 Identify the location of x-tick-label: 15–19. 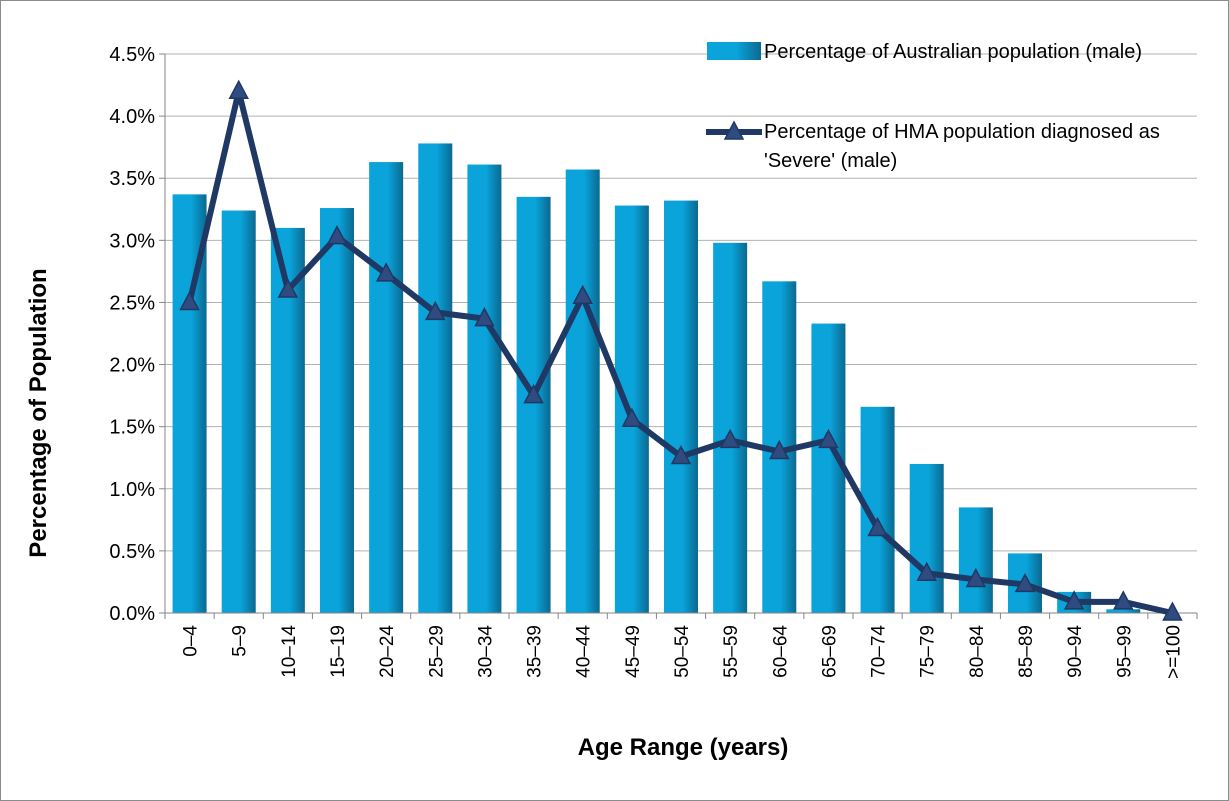
(338, 651).